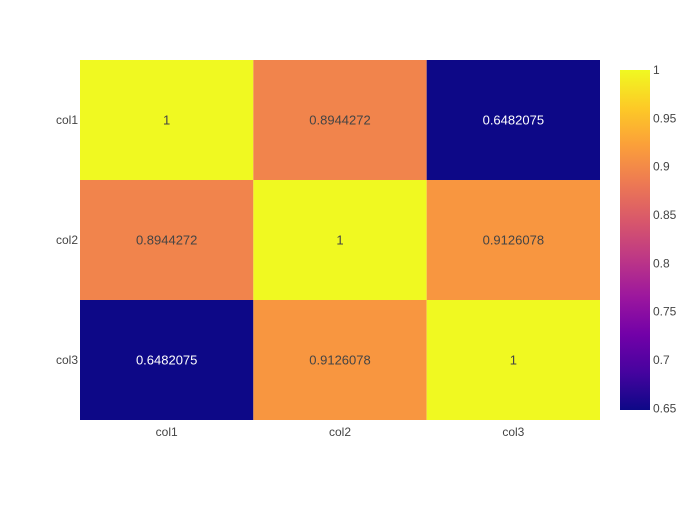  What do you see at coordinates (635, 240) in the screenshot?
I see `colorbar` at bounding box center [635, 240].